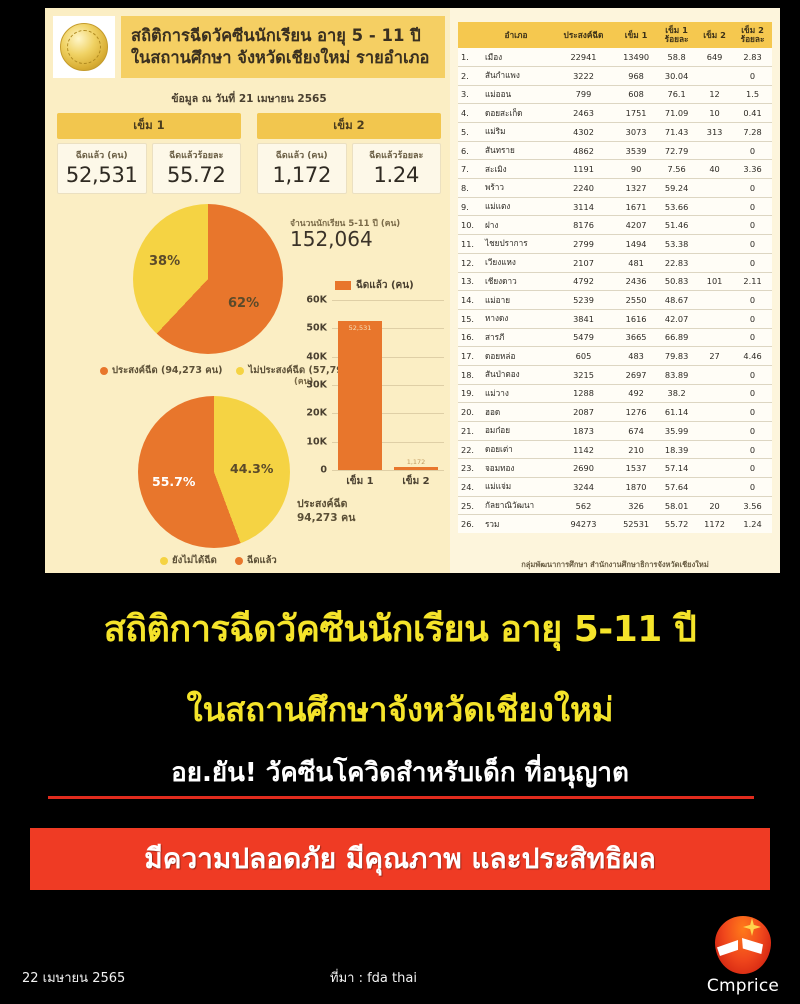  What do you see at coordinates (677, 132) in the screenshot?
I see `table-cell: 71.43` at bounding box center [677, 132].